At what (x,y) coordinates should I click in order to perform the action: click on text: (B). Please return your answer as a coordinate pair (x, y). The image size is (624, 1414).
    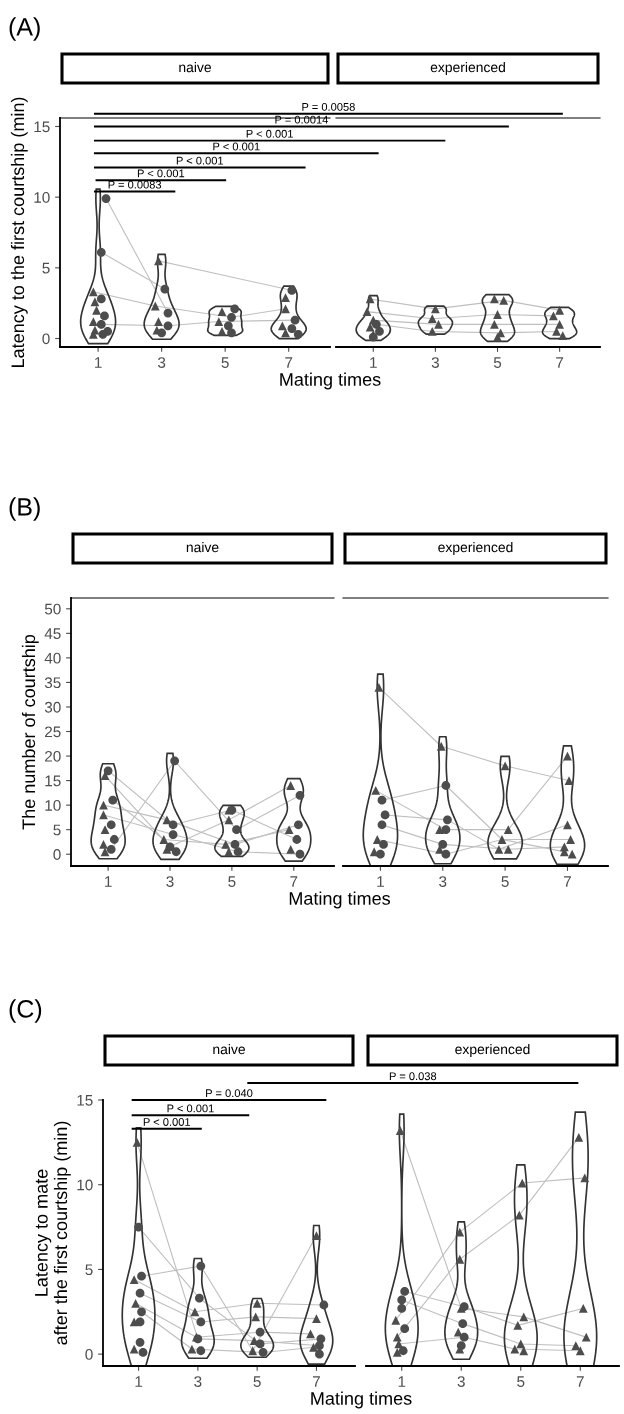
    Looking at the image, I should click on (24, 509).